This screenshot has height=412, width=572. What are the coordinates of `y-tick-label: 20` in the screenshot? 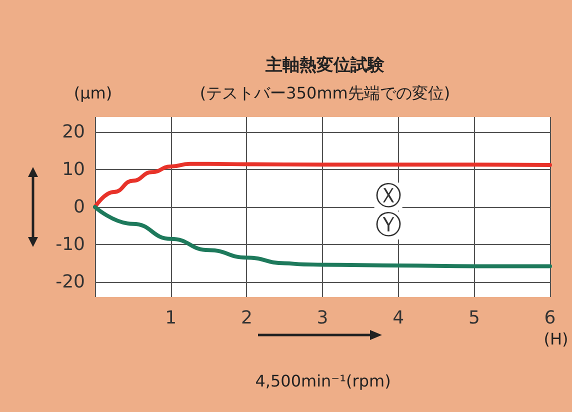 It's located at (73, 132).